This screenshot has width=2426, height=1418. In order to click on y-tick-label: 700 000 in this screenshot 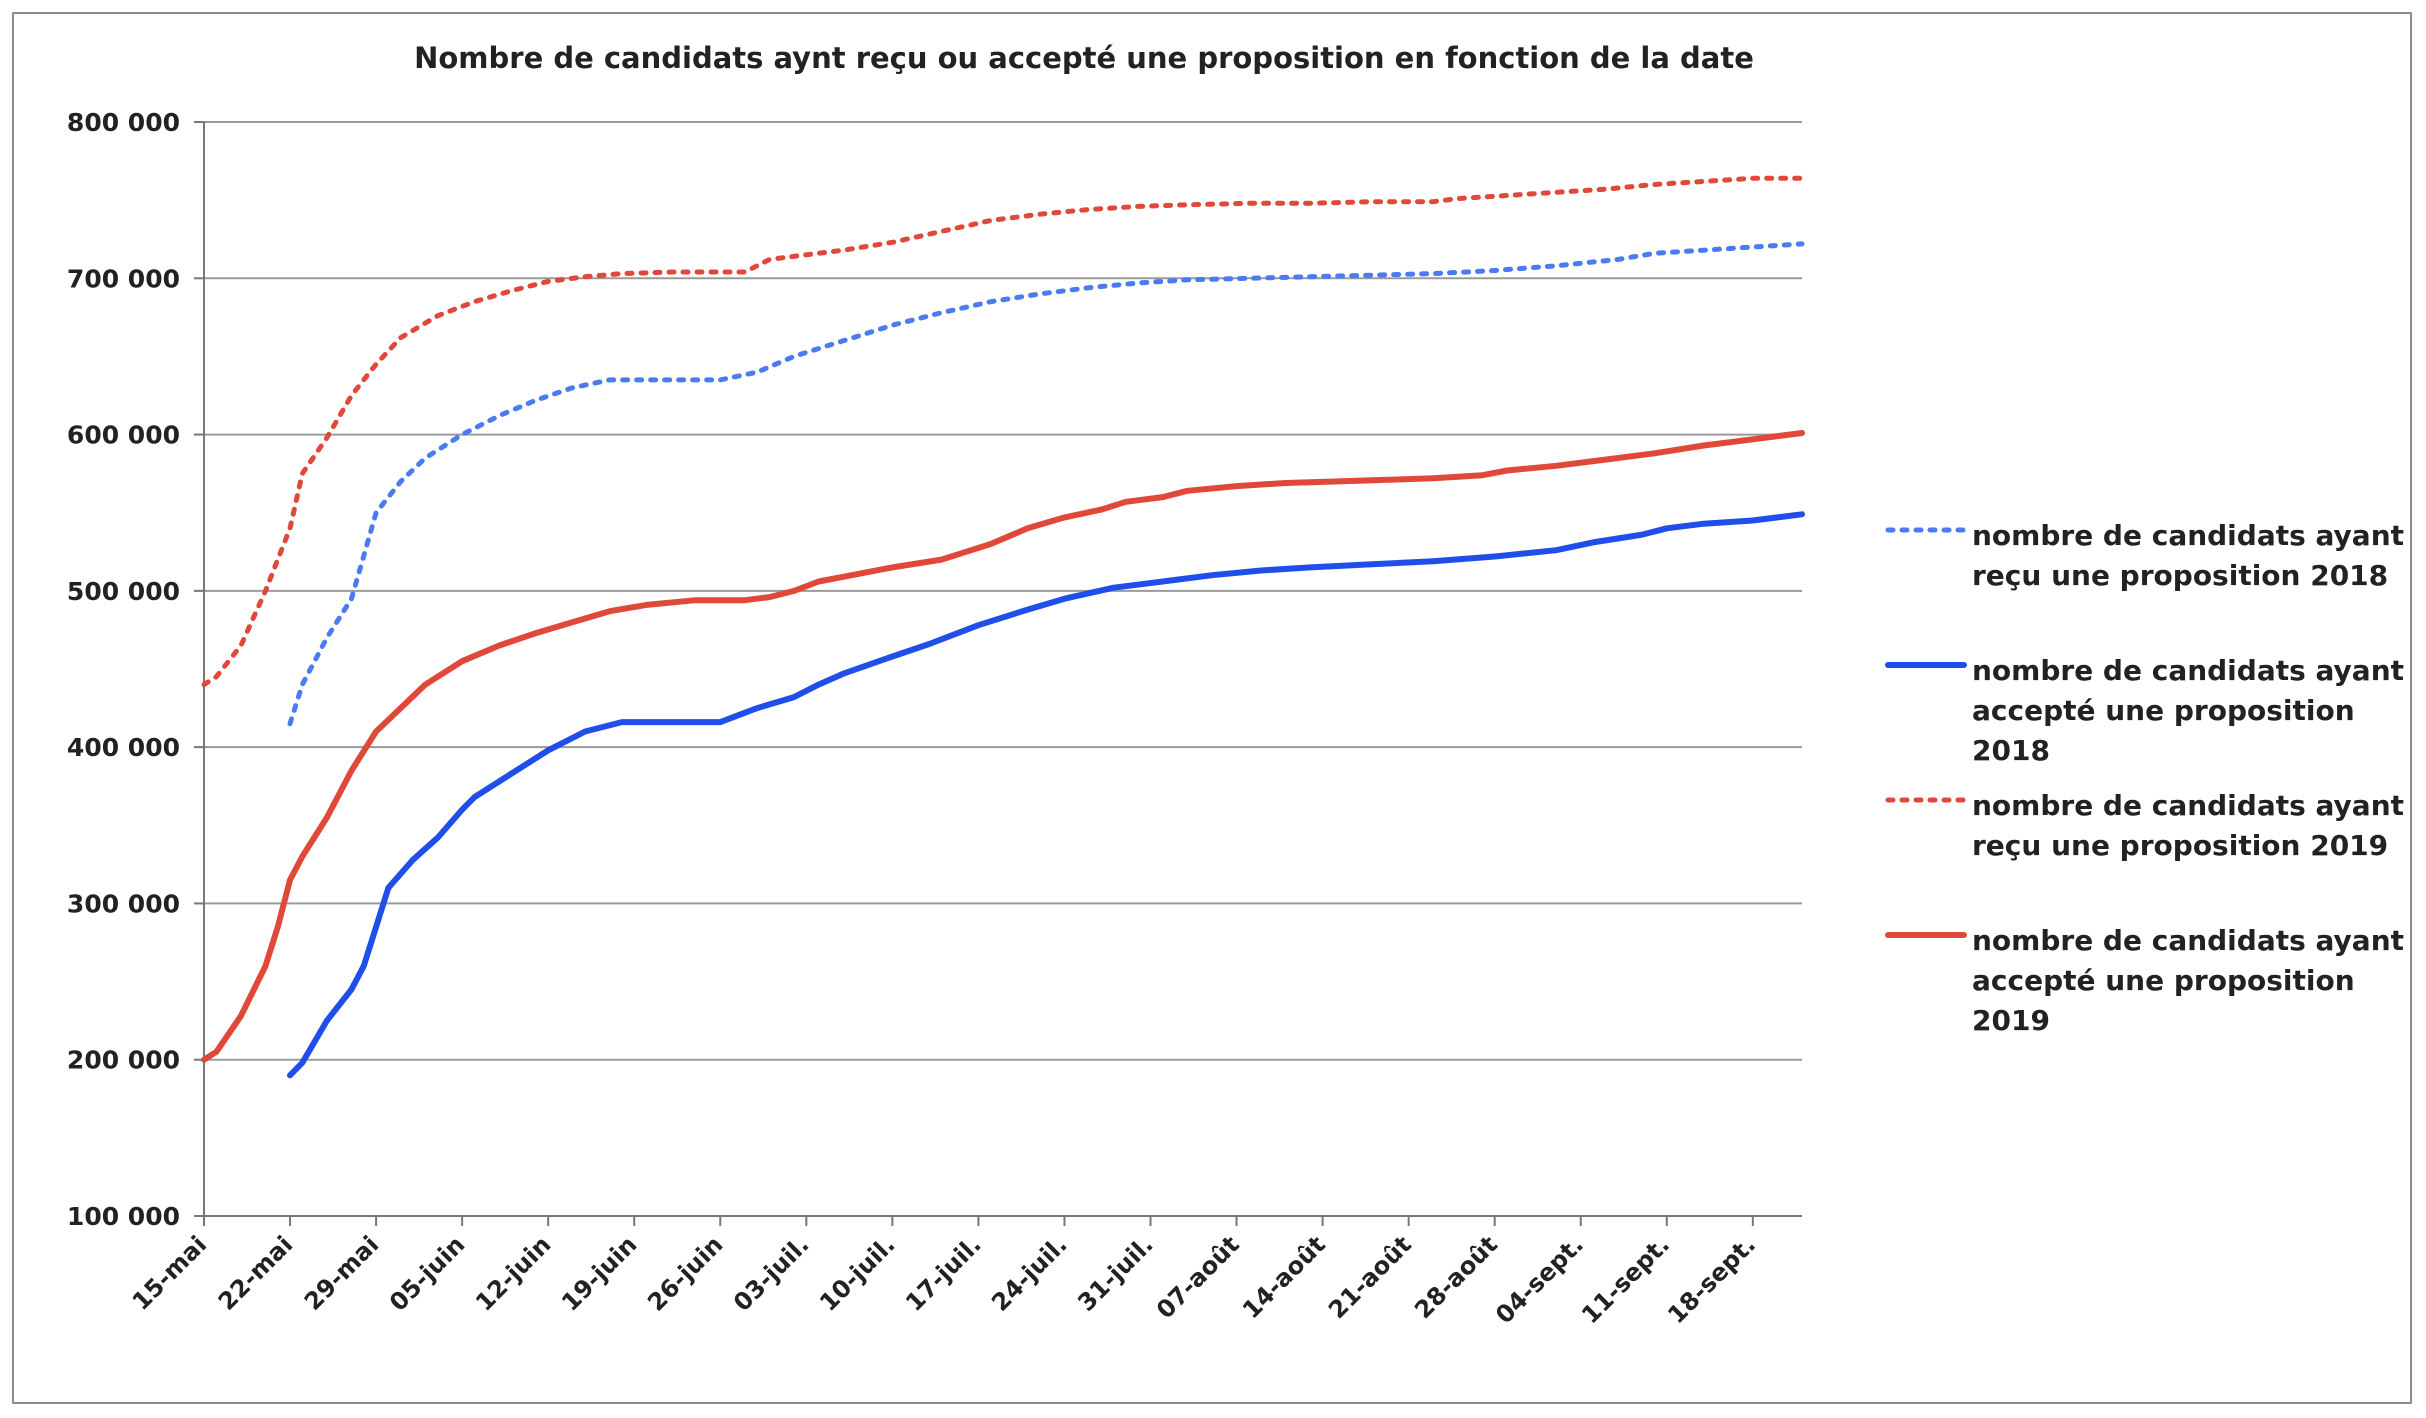, I will do `click(123, 278)`.